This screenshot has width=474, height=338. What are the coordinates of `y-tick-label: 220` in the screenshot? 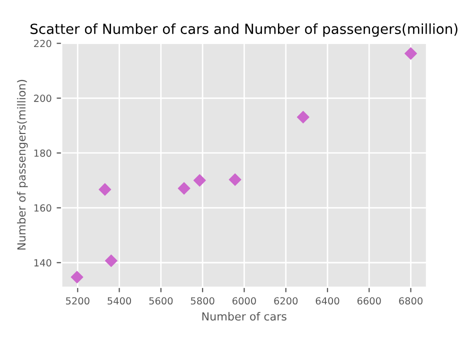 It's located at (43, 44).